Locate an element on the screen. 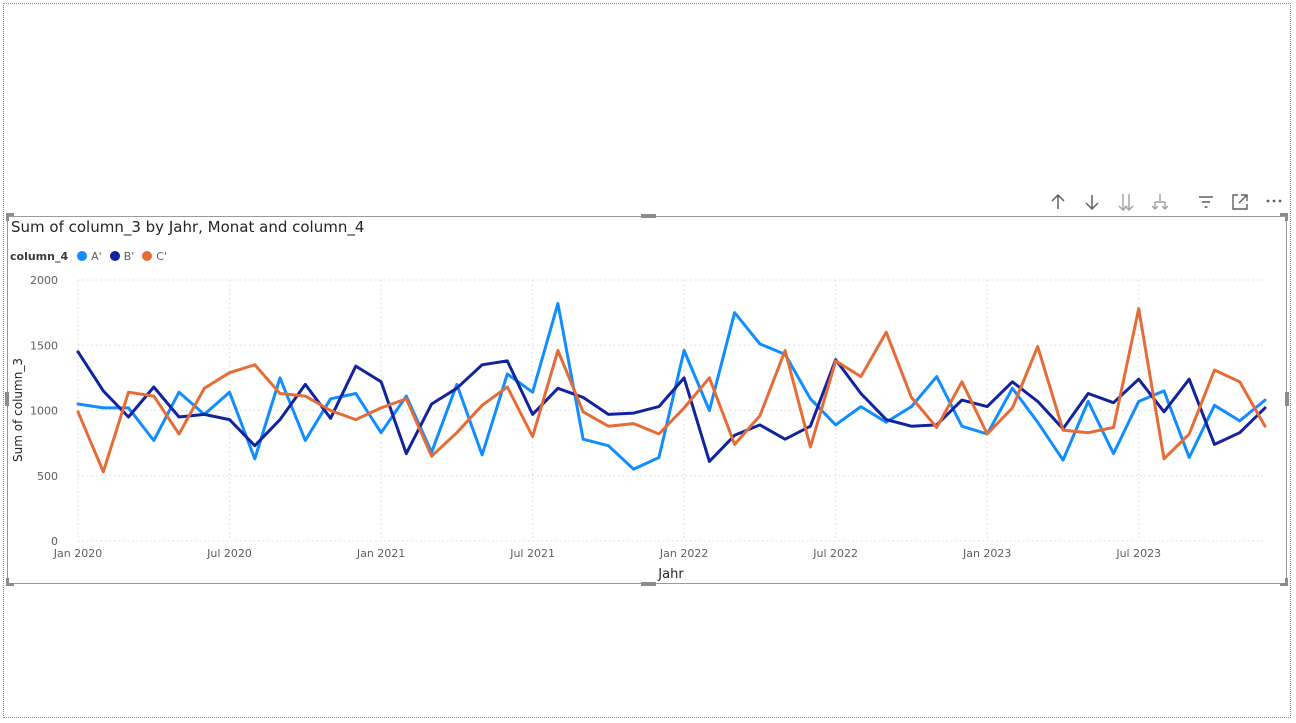 The image size is (1296, 723). resize-handle-bottom-left-v is located at coordinates (7, 582).